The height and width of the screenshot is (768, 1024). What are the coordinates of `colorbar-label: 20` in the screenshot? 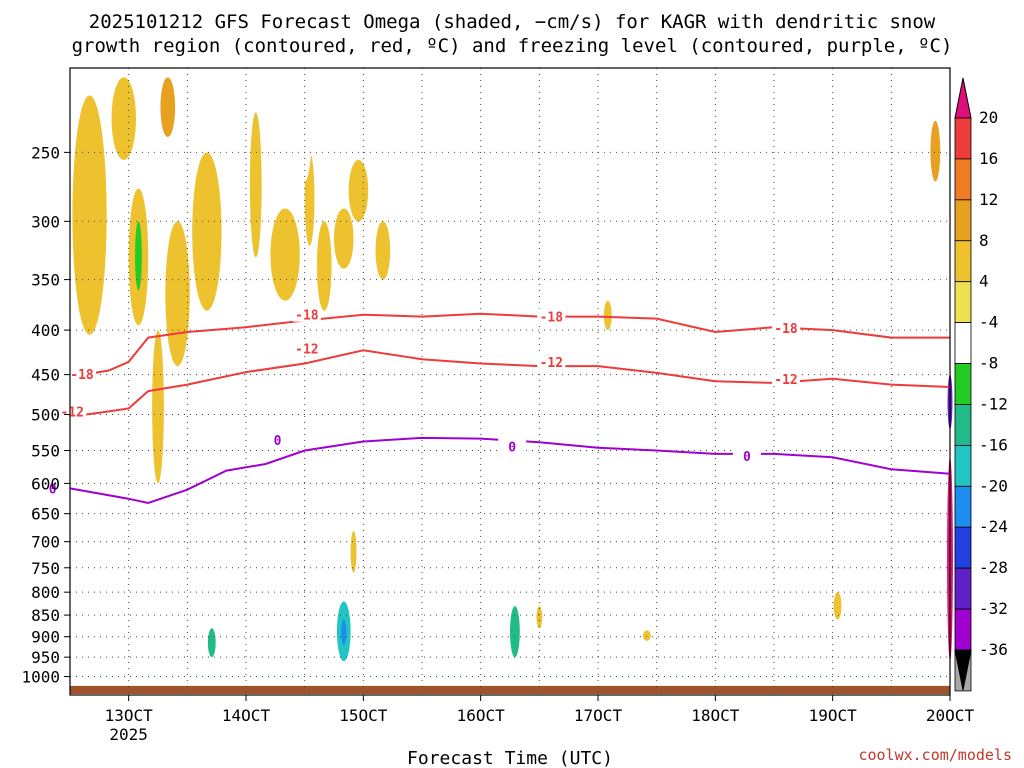 It's located at (988, 117).